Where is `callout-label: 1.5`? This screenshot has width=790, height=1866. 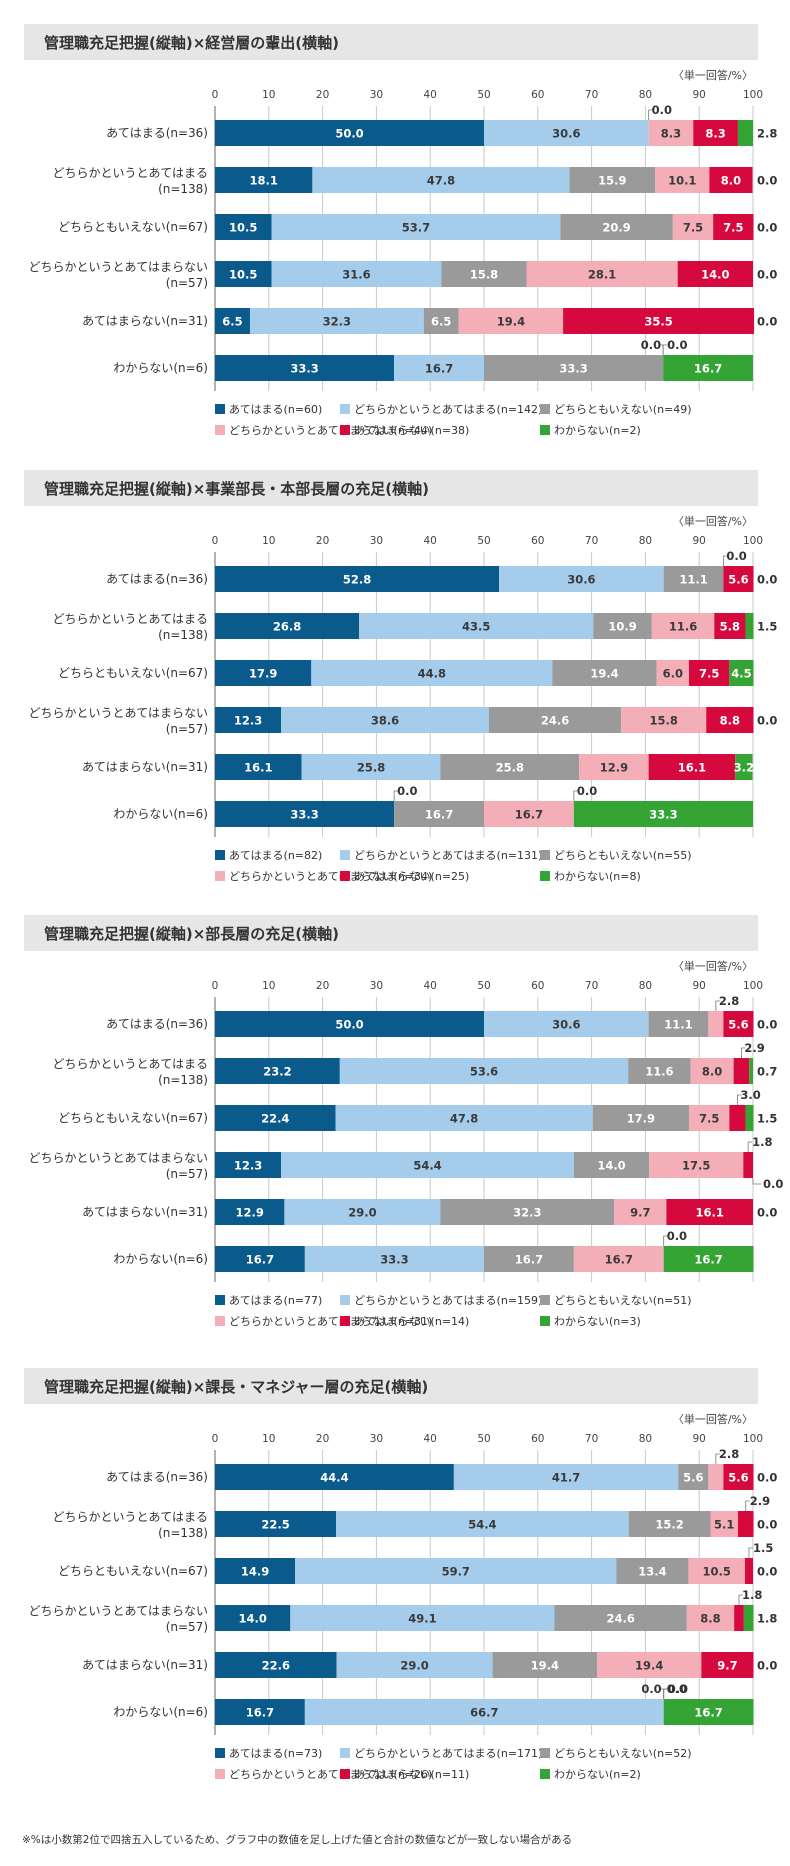
callout-label: 1.5 is located at coordinates (767, 1119).